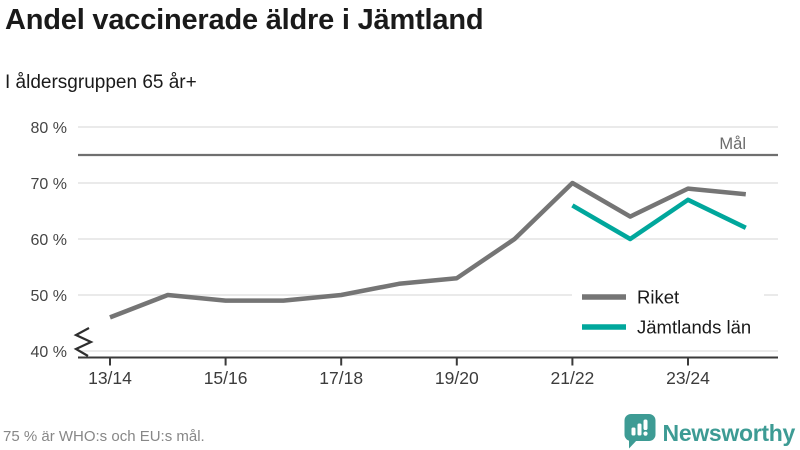  What do you see at coordinates (83, 342) in the screenshot?
I see `axis-break-icon` at bounding box center [83, 342].